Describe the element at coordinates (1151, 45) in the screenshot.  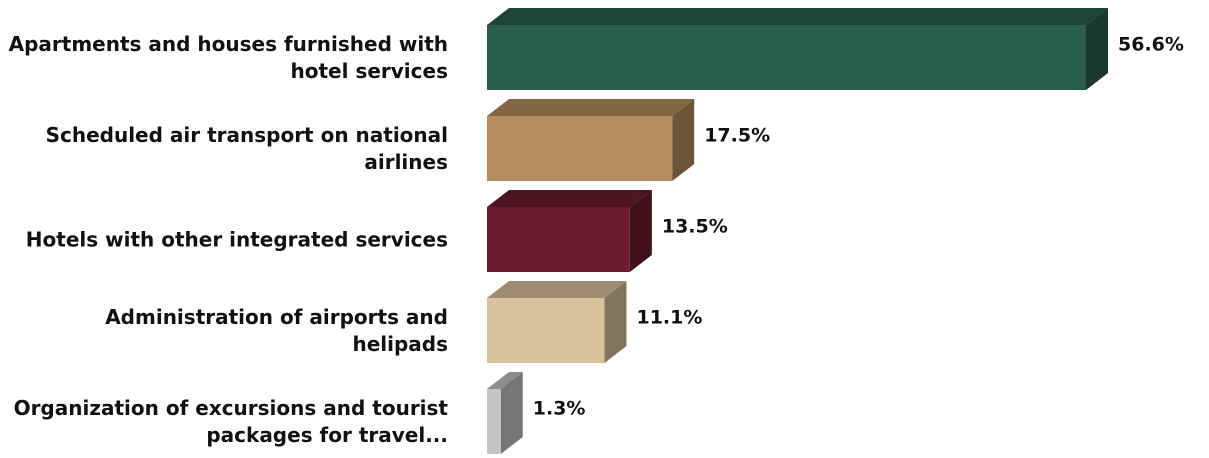
I see `value-label: 56.6%` at that location.